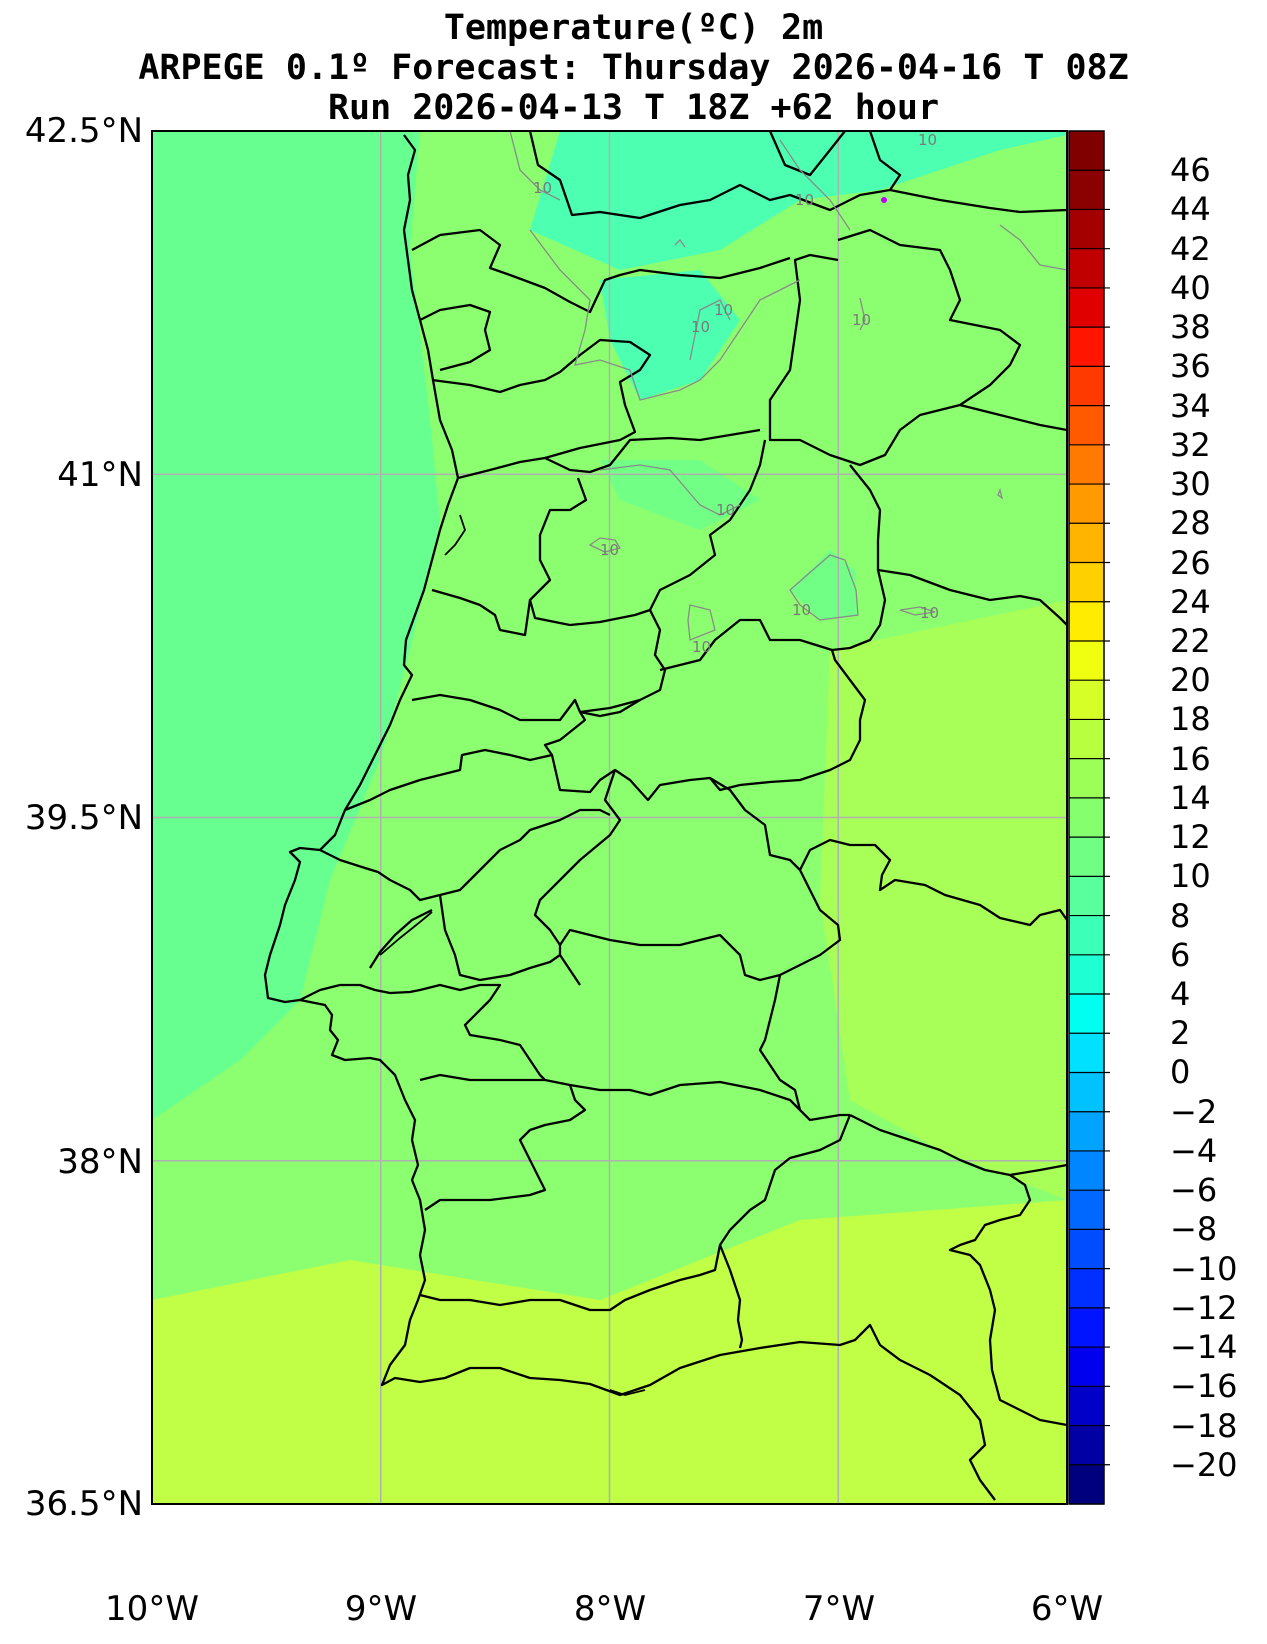 The image size is (1267, 1644). What do you see at coordinates (1190, 758) in the screenshot?
I see `colorbar-tick-label: 16` at bounding box center [1190, 758].